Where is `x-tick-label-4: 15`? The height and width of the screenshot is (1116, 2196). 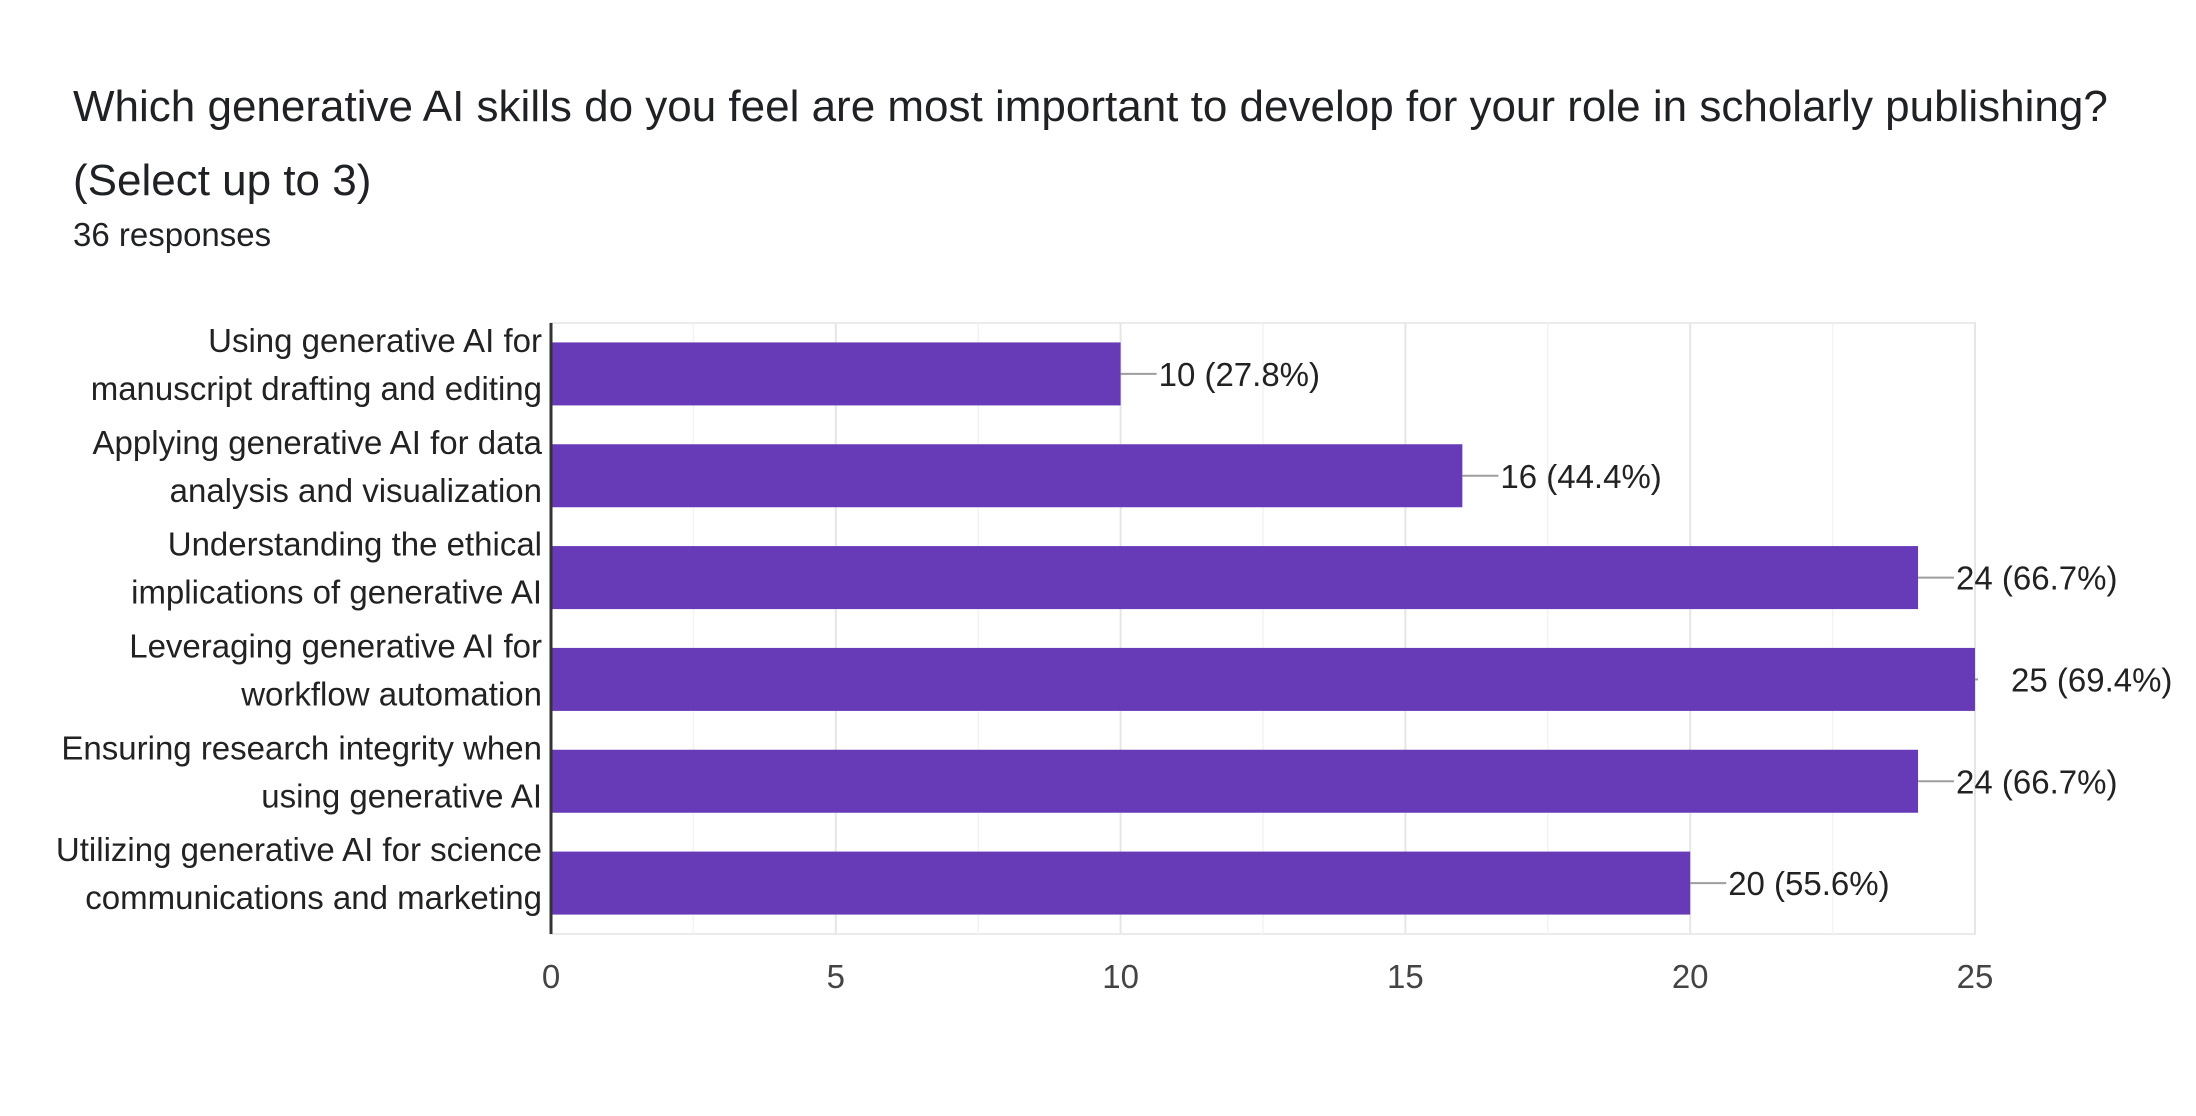 x-tick-label-4: 15 is located at coordinates (1405, 976).